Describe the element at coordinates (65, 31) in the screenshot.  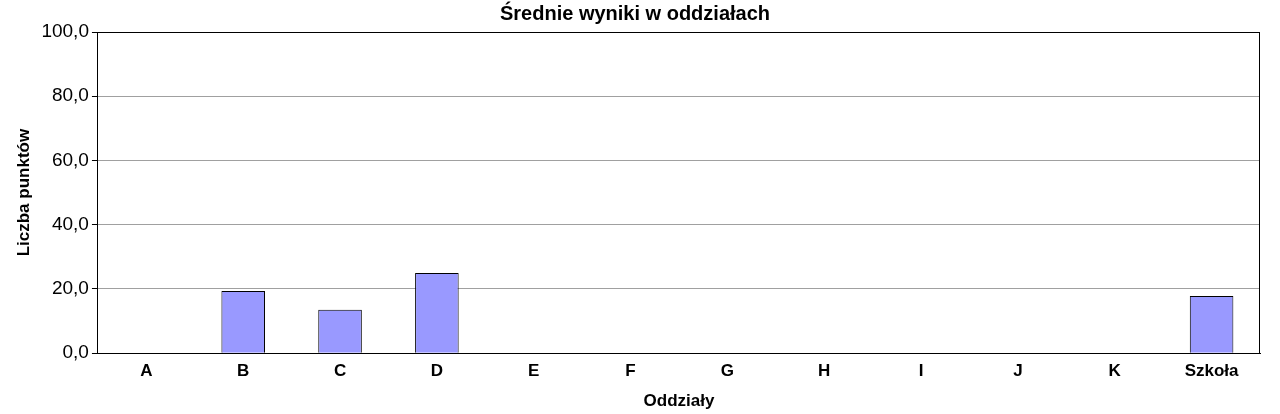
I see `y-tick-label: 100,0` at that location.